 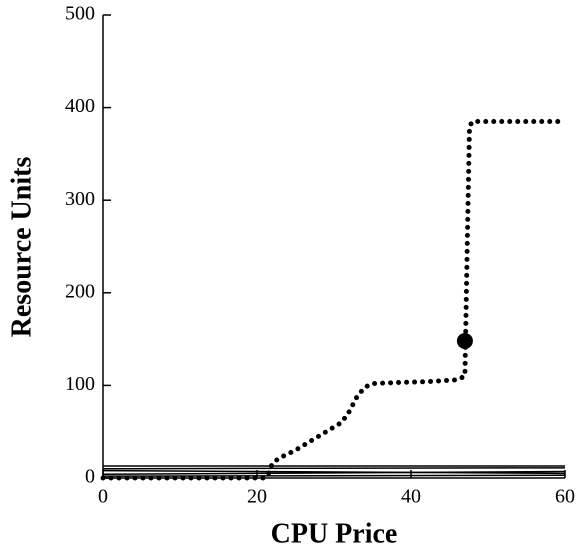 I want to click on y-tick-label: 200, so click(x=80, y=291).